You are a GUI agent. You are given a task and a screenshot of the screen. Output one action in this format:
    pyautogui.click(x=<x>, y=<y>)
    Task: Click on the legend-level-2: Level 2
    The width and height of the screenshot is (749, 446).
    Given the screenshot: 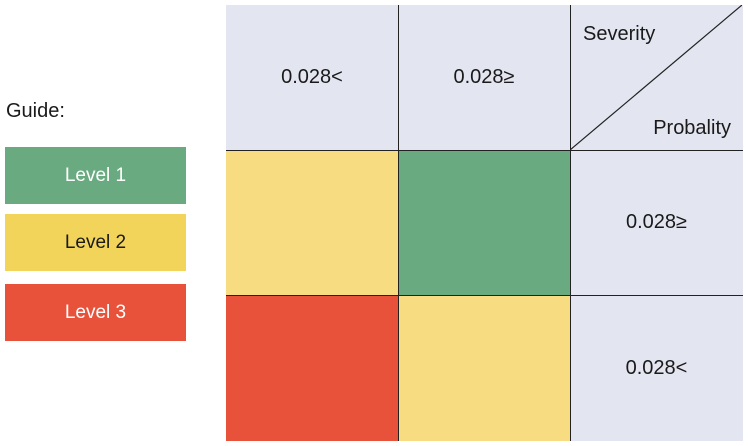 What is the action you would take?
    pyautogui.click(x=95, y=242)
    